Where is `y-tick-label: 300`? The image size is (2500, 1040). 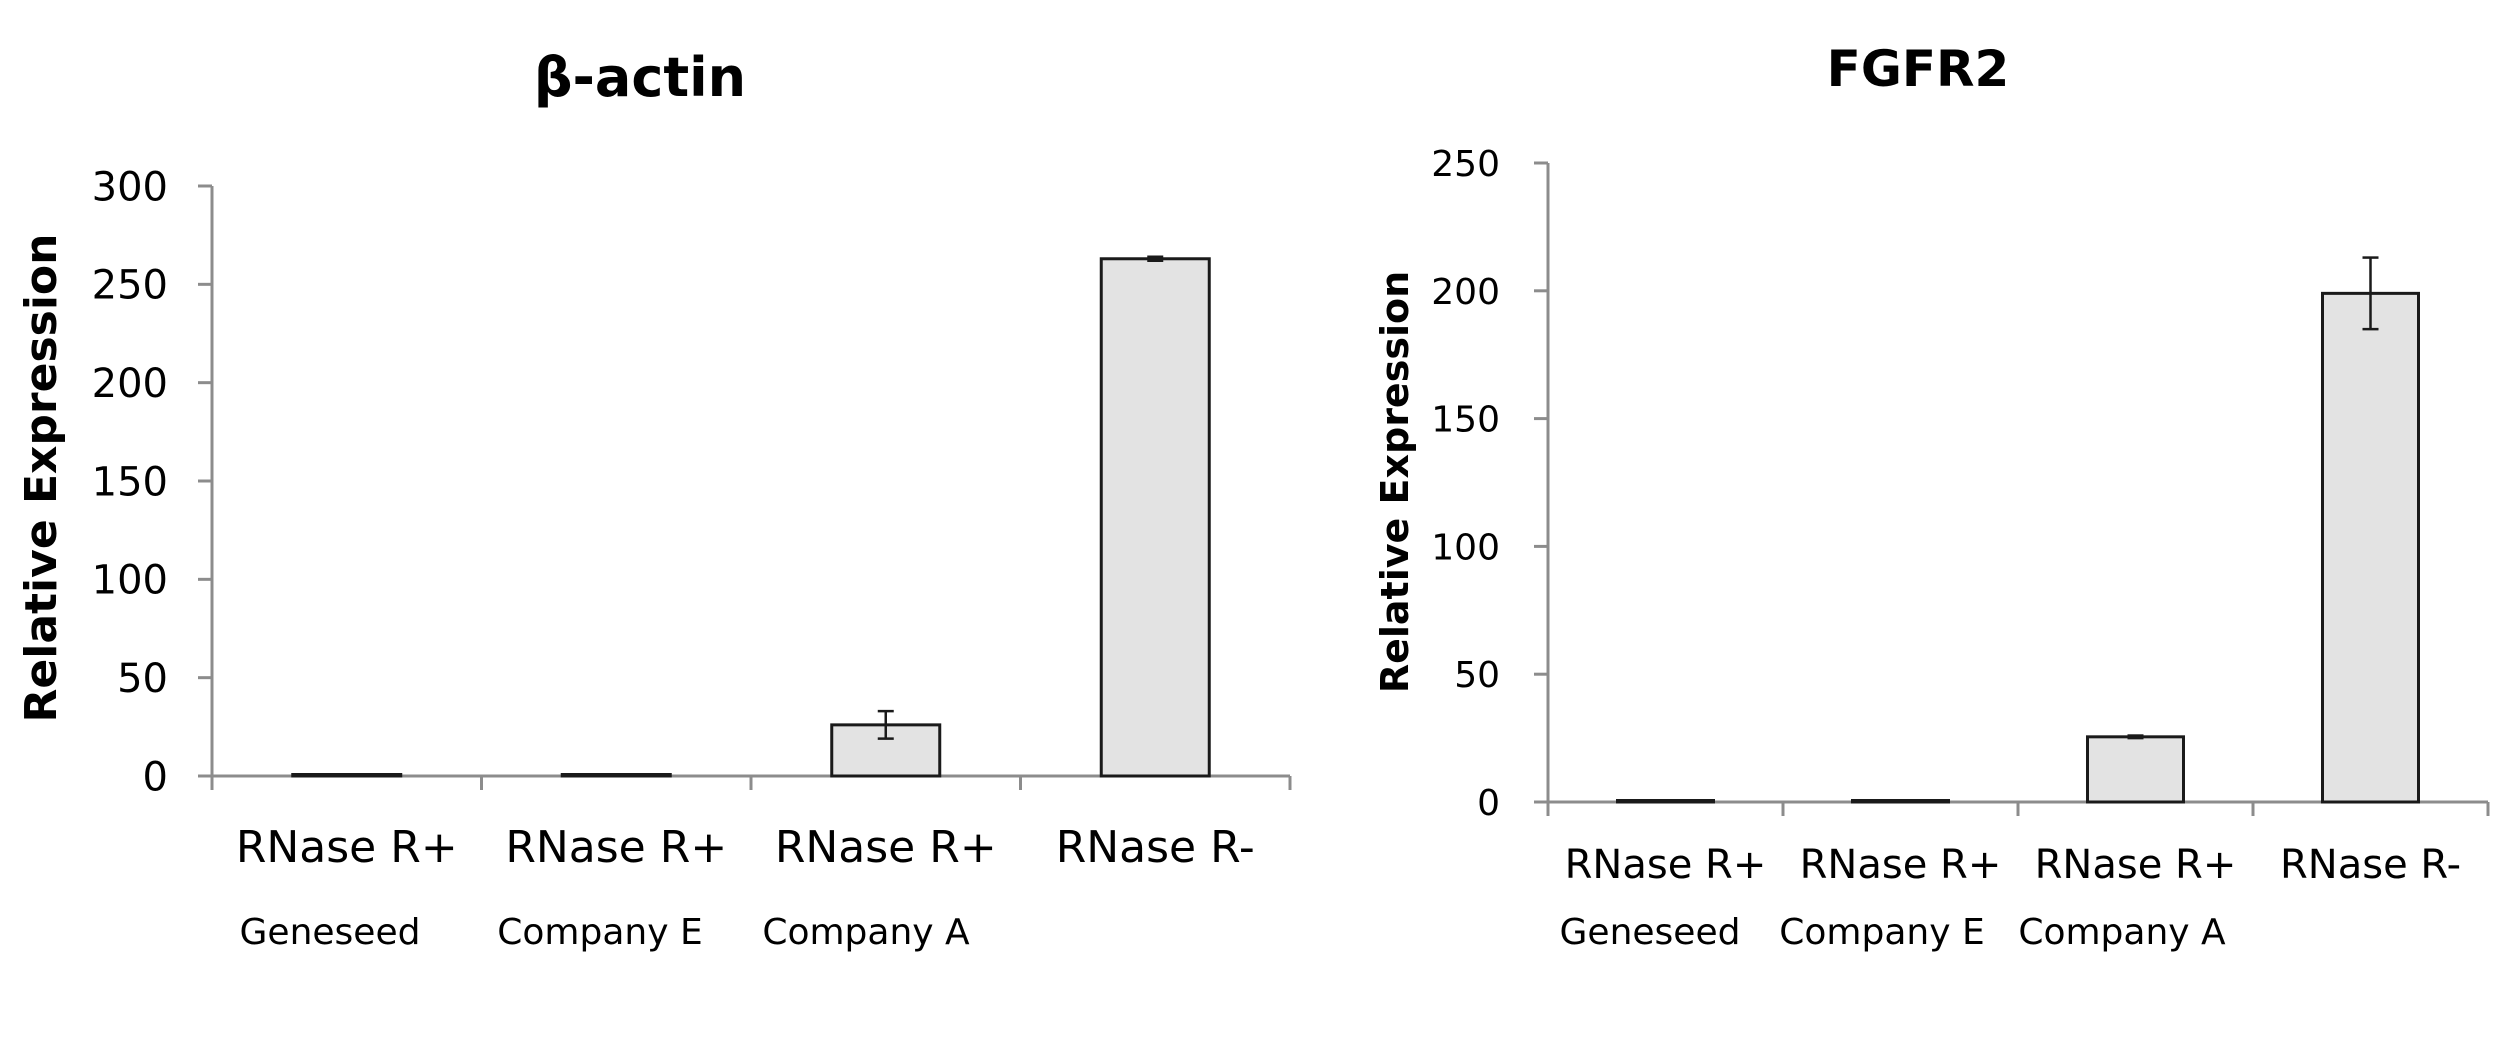
y-tick-label: 300 is located at coordinates (130, 187).